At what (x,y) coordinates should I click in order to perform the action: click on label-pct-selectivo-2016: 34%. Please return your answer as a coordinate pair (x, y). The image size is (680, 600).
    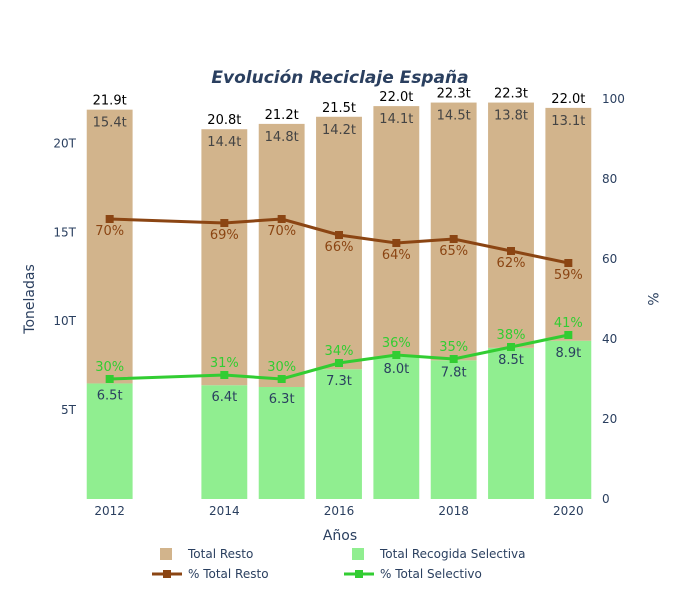
    Looking at the image, I should click on (339, 351).